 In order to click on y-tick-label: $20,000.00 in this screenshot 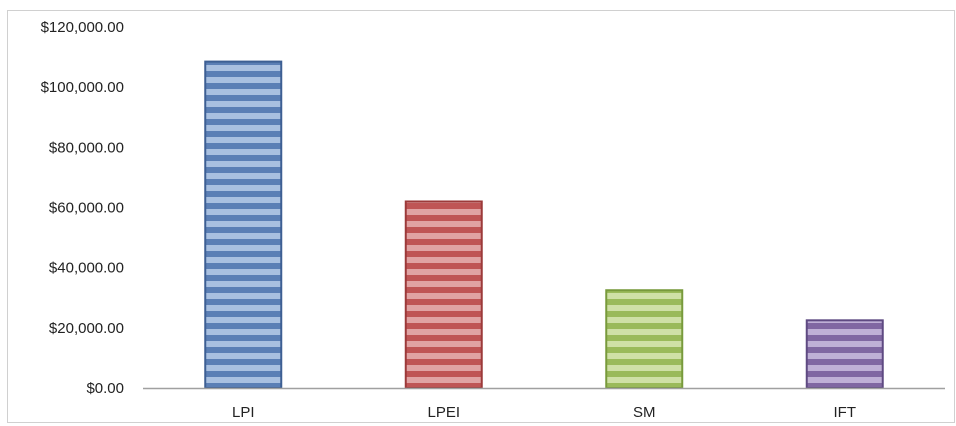, I will do `click(86, 328)`.